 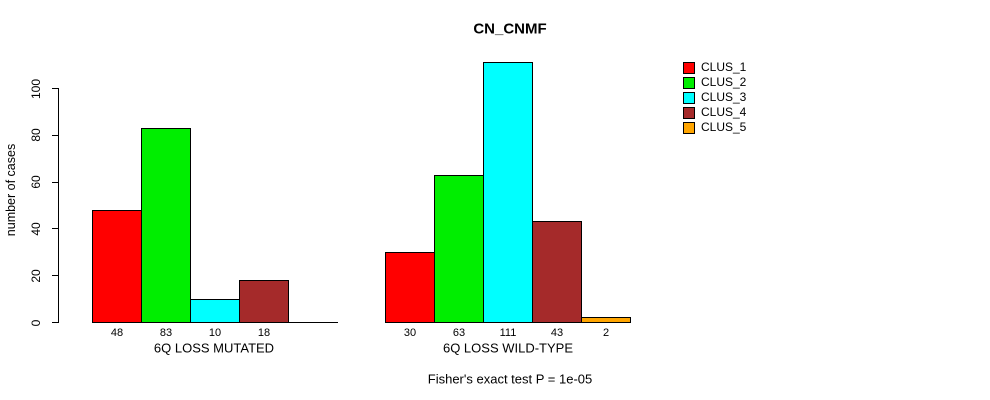 I want to click on legend-item-clus_5: CLUS_5, so click(x=714, y=127).